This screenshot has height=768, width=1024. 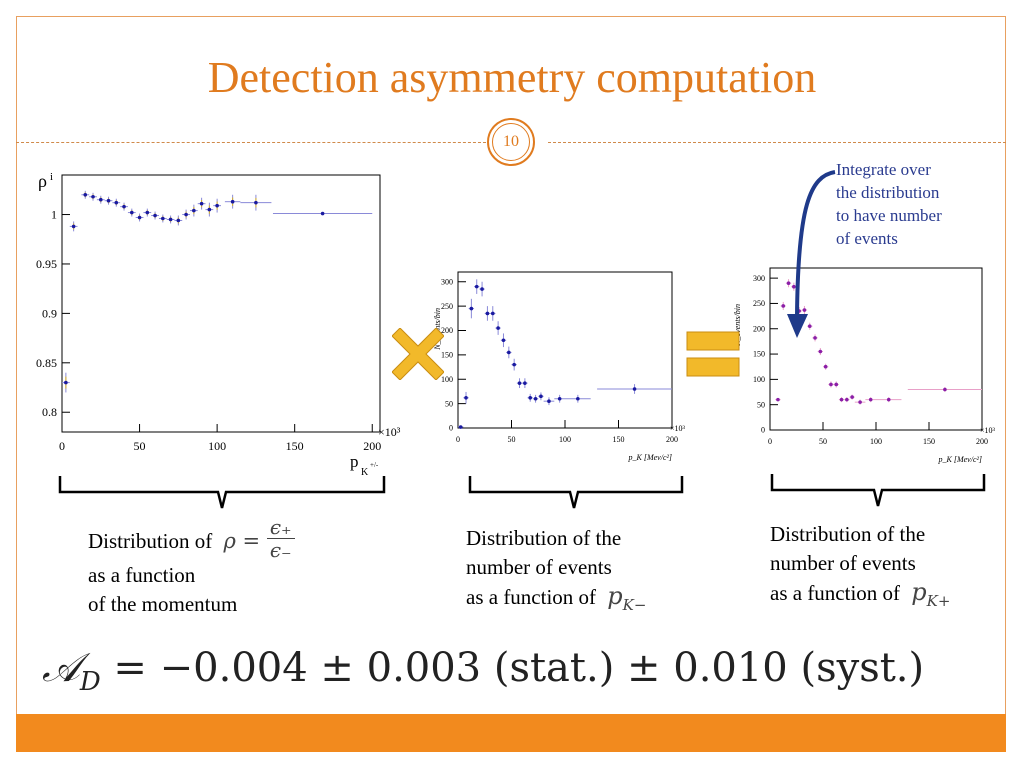 What do you see at coordinates (46, 363) in the screenshot?
I see `y-tick-label: 0.85` at bounding box center [46, 363].